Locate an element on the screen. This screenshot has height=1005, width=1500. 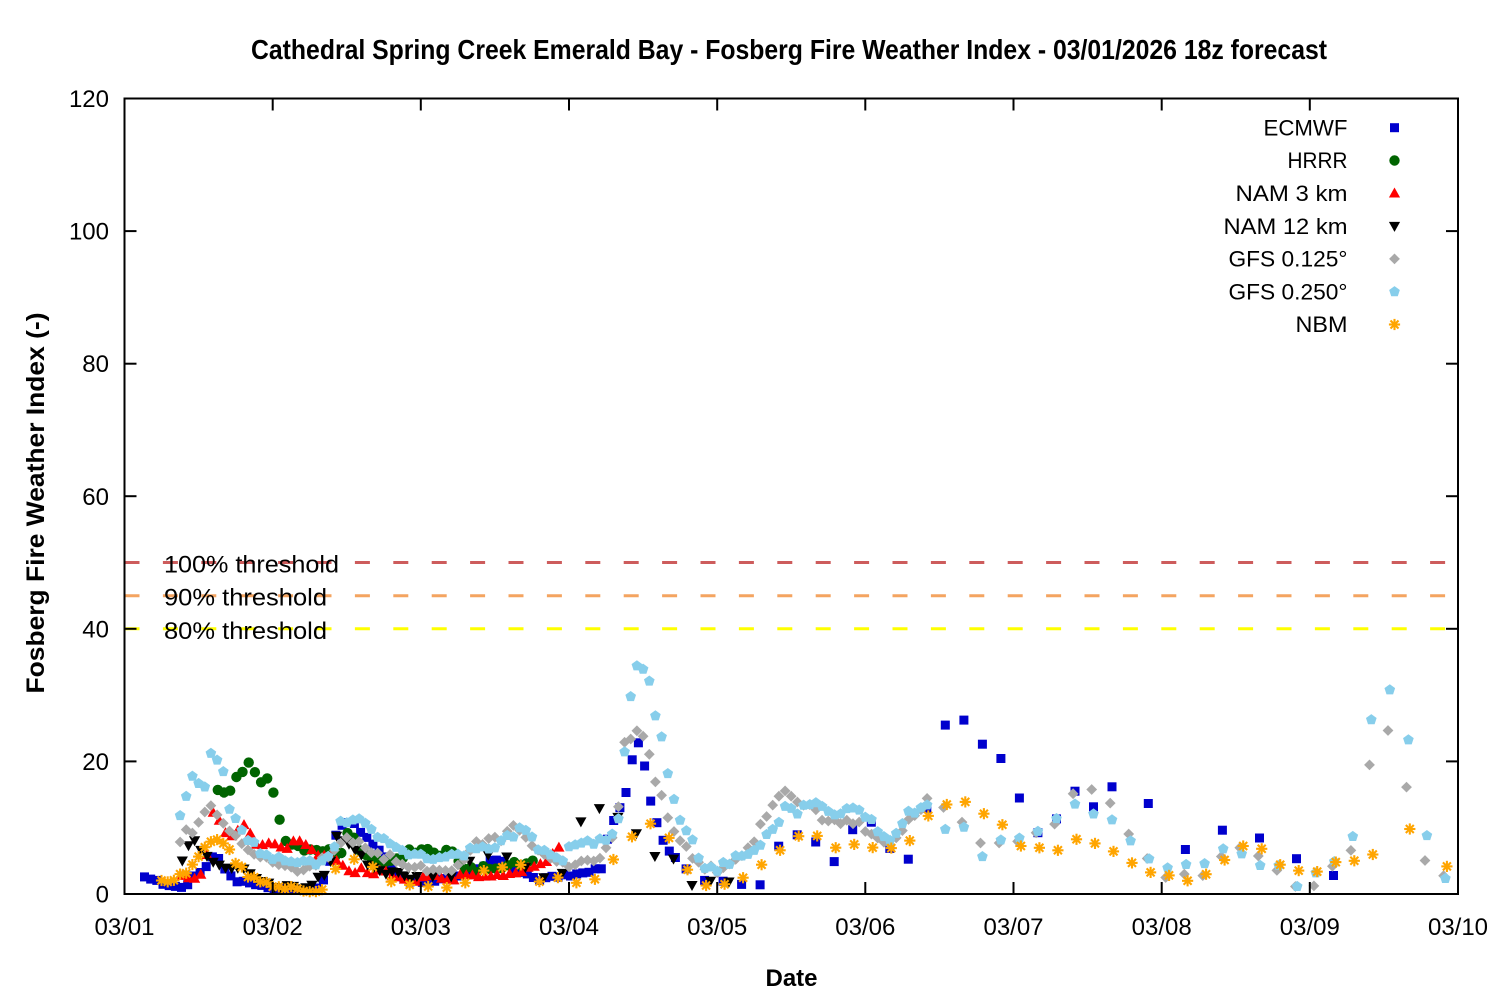
svg-text: 03/05 is located at coordinates (717, 927).